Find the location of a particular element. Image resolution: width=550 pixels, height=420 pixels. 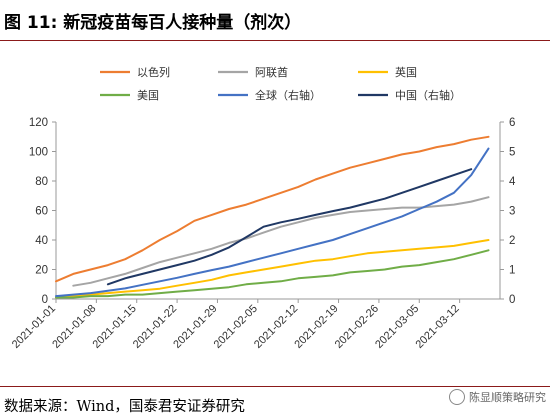

legend-label-3: 英国 is located at coordinates (406, 72).